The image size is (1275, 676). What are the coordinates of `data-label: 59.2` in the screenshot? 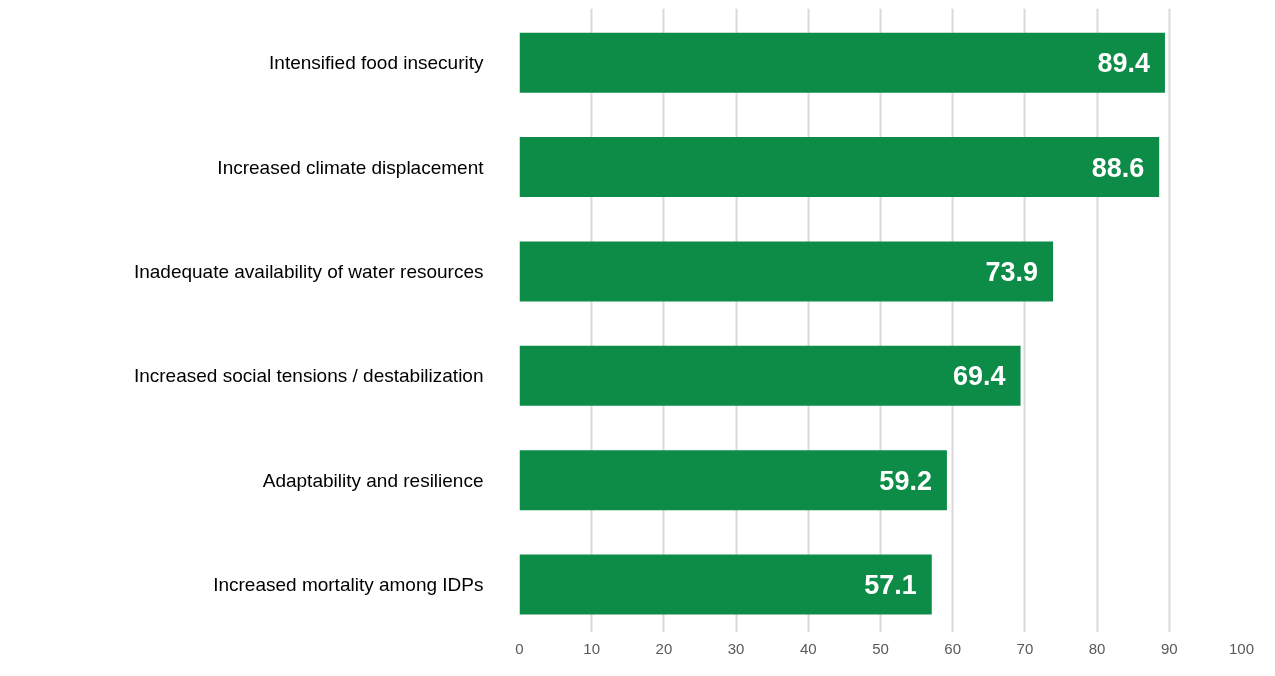 It's located at (905, 480).